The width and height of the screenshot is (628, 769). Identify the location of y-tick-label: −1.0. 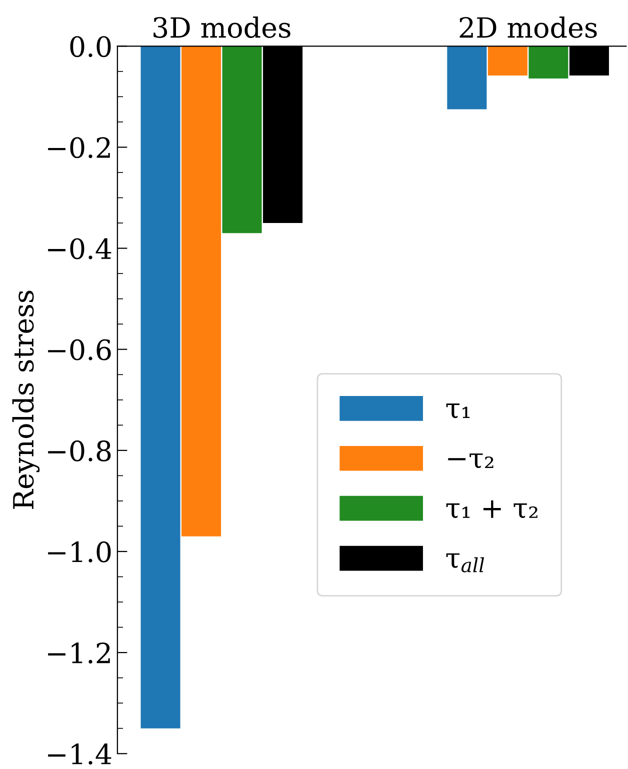
(79, 551).